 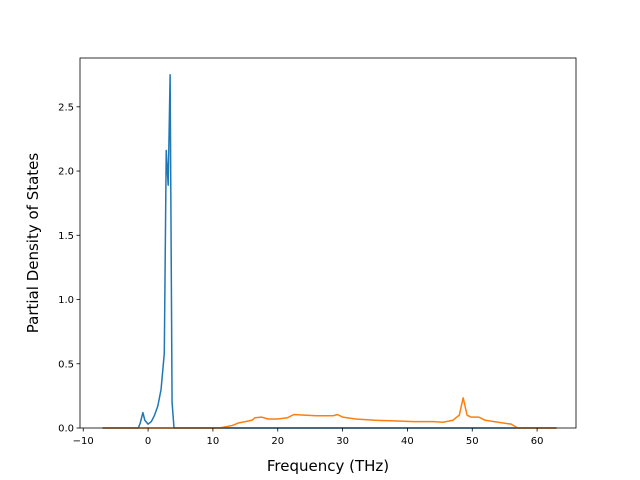 I want to click on x-axis: −10 0 10 20 30 40 50 60, so click(x=308, y=437).